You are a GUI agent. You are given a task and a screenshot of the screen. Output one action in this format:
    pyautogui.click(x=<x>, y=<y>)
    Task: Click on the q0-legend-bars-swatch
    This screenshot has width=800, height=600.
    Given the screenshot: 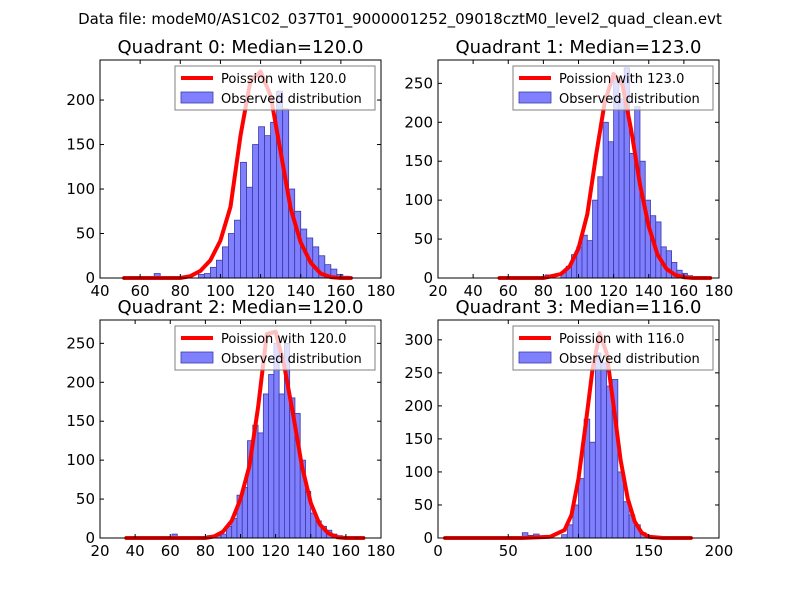 What is the action you would take?
    pyautogui.click(x=197, y=97)
    